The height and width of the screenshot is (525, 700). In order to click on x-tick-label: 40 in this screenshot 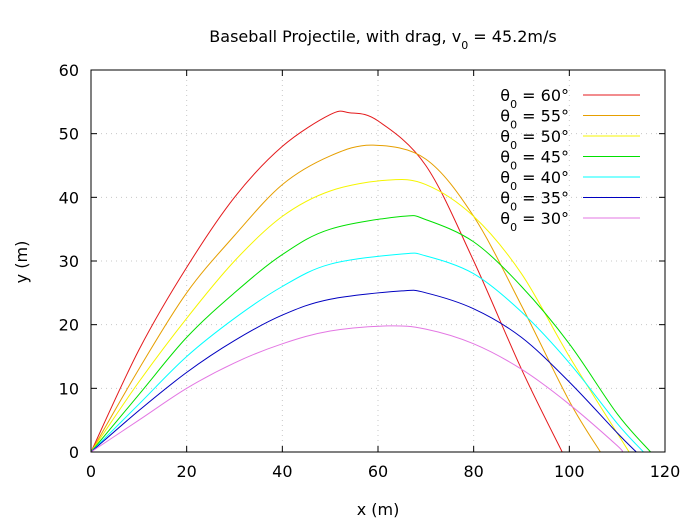, I will do `click(282, 471)`.